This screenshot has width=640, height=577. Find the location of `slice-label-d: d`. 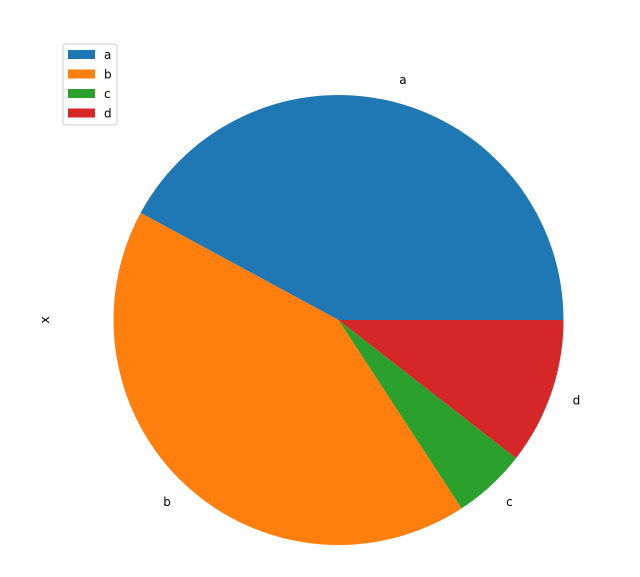

slice-label-d: d is located at coordinates (577, 400).